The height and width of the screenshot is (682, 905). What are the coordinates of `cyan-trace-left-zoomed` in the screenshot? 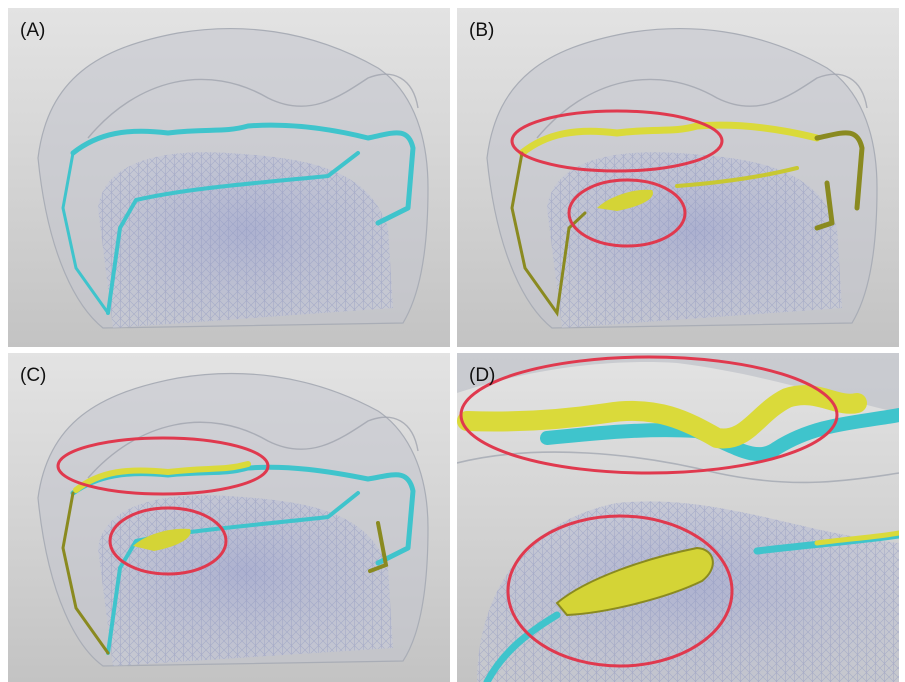 It's located at (522, 646).